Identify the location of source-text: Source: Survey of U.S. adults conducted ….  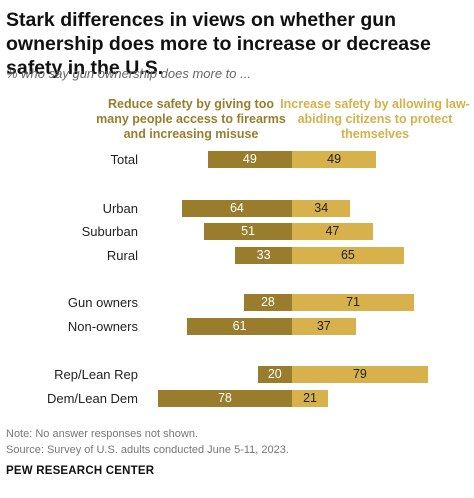
(147, 450).